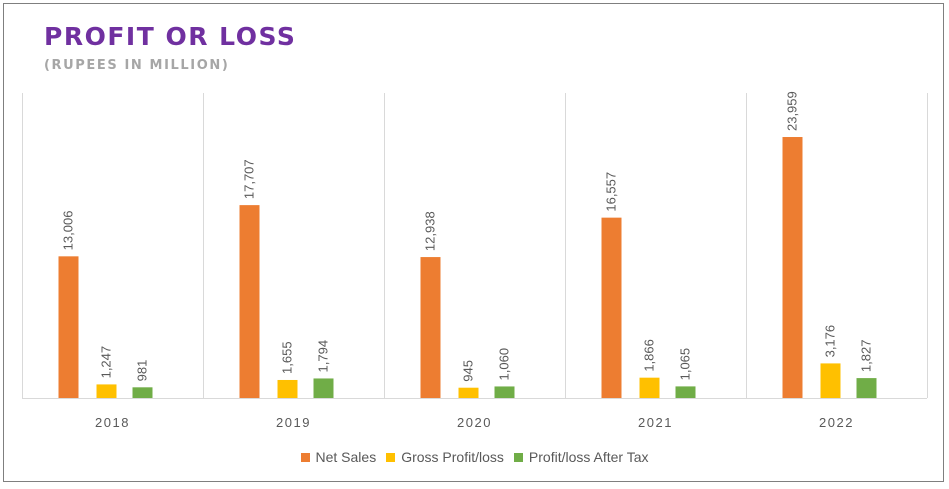 The image size is (949, 489). I want to click on bar-net-sales-2020, so click(430, 327).